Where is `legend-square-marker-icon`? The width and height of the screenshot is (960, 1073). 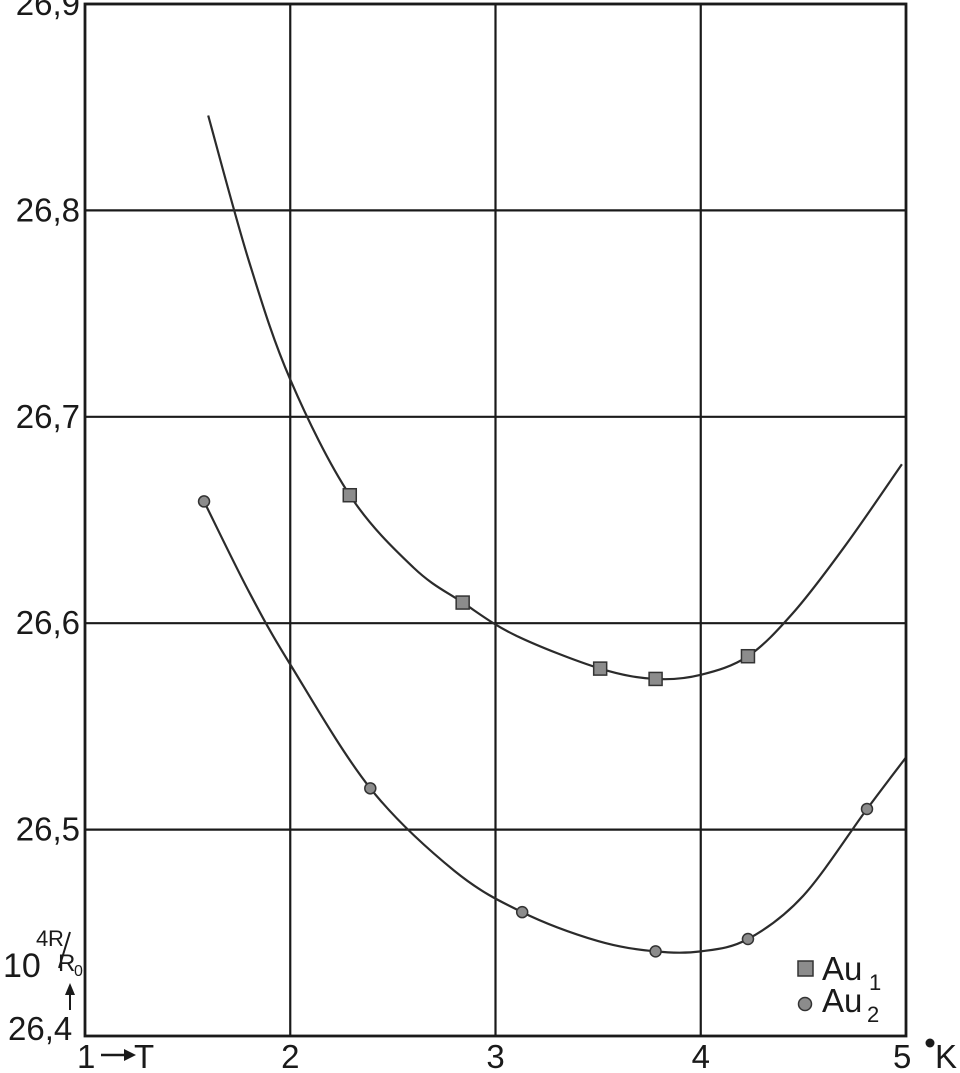 legend-square-marker-icon is located at coordinates (805, 968).